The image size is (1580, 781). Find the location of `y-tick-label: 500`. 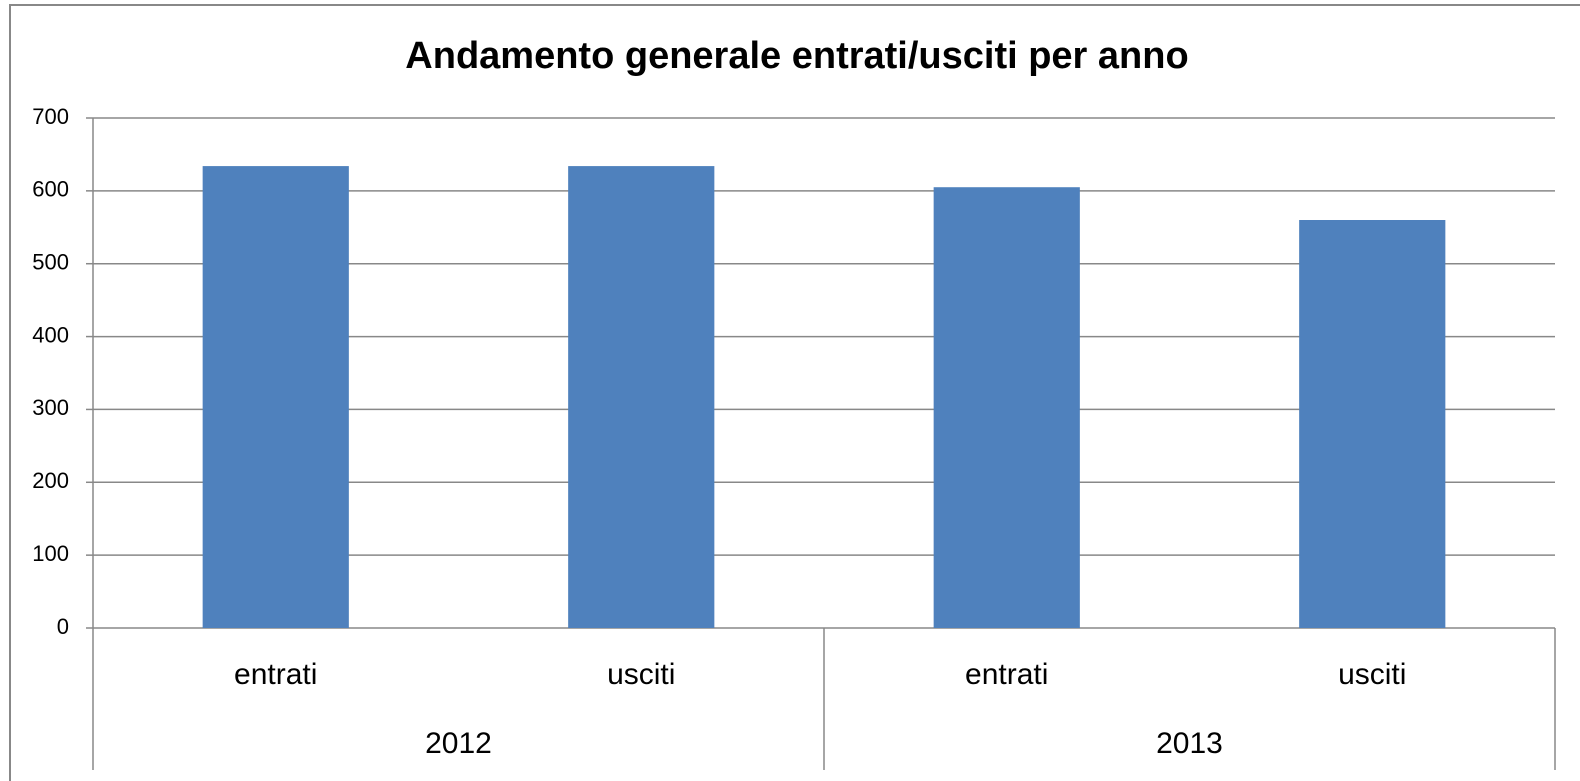

y-tick-label: 500 is located at coordinates (50, 262).